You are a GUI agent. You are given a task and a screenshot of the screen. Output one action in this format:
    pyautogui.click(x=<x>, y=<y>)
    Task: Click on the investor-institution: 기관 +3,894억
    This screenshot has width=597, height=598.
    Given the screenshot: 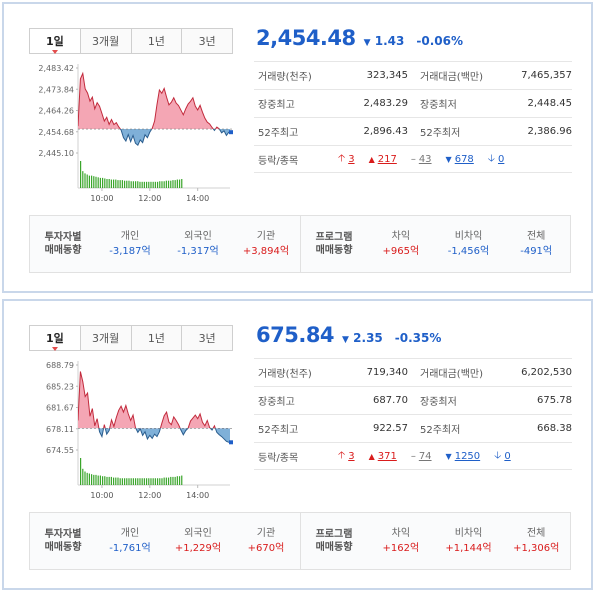 What is the action you would take?
    pyautogui.click(x=266, y=244)
    